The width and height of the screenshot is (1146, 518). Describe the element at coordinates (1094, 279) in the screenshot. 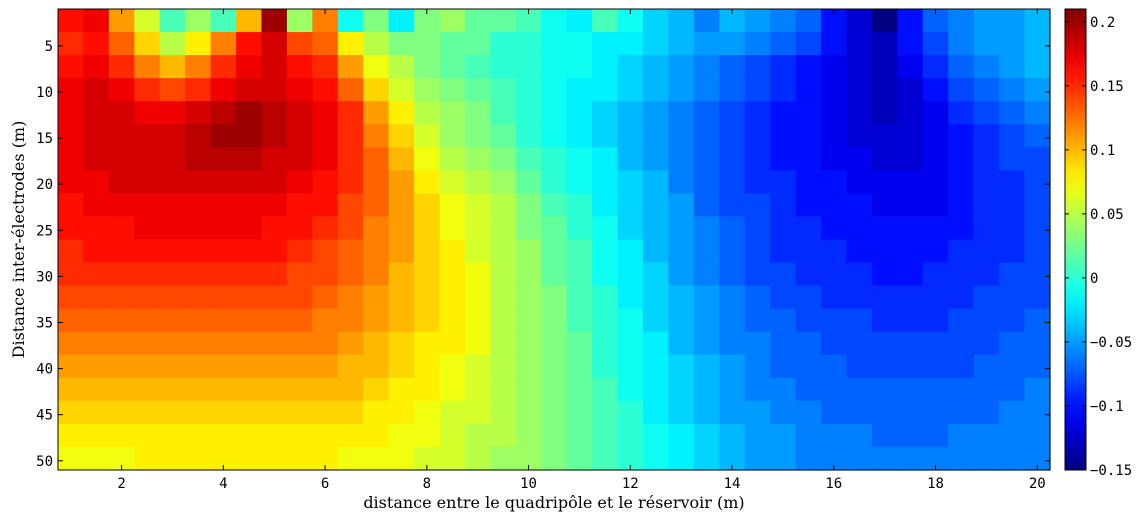

I see `colorbar-tick-label: 0` at that location.